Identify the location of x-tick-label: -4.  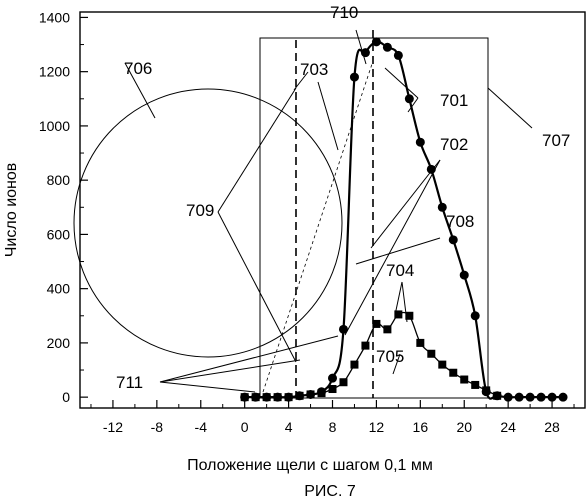
(201, 427).